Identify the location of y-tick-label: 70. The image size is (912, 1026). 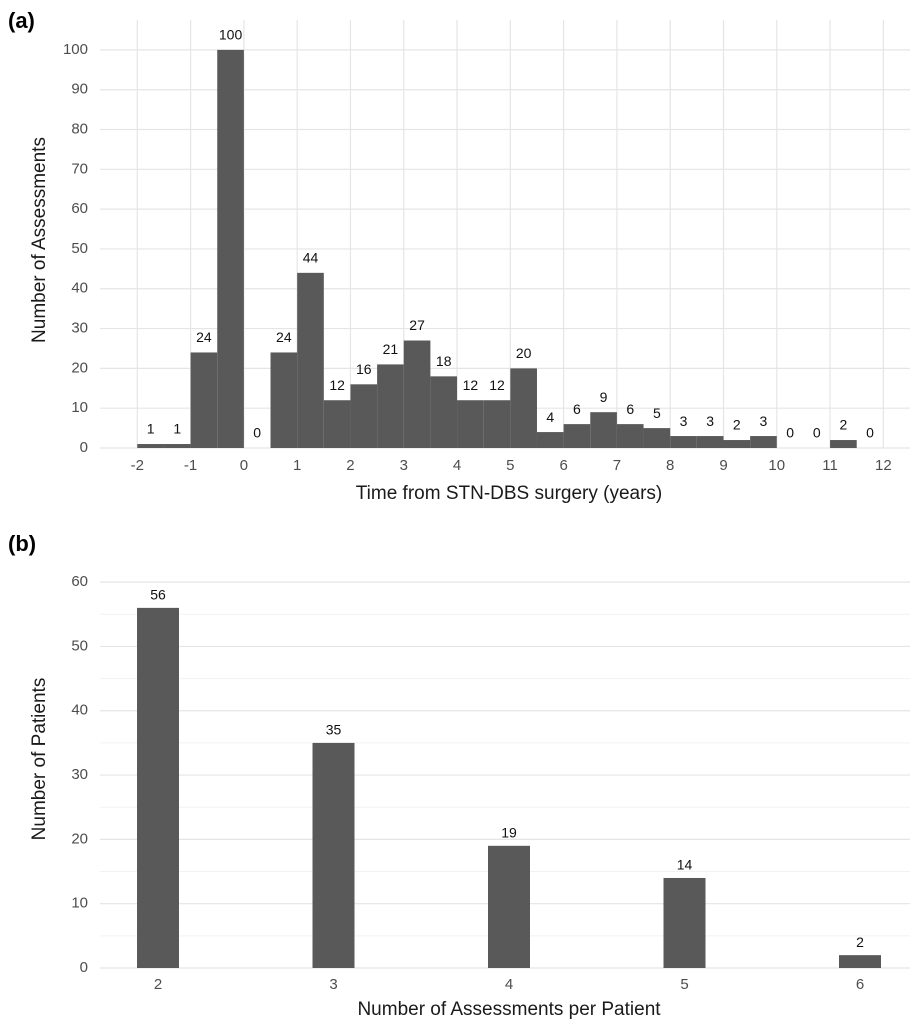
(79, 168).